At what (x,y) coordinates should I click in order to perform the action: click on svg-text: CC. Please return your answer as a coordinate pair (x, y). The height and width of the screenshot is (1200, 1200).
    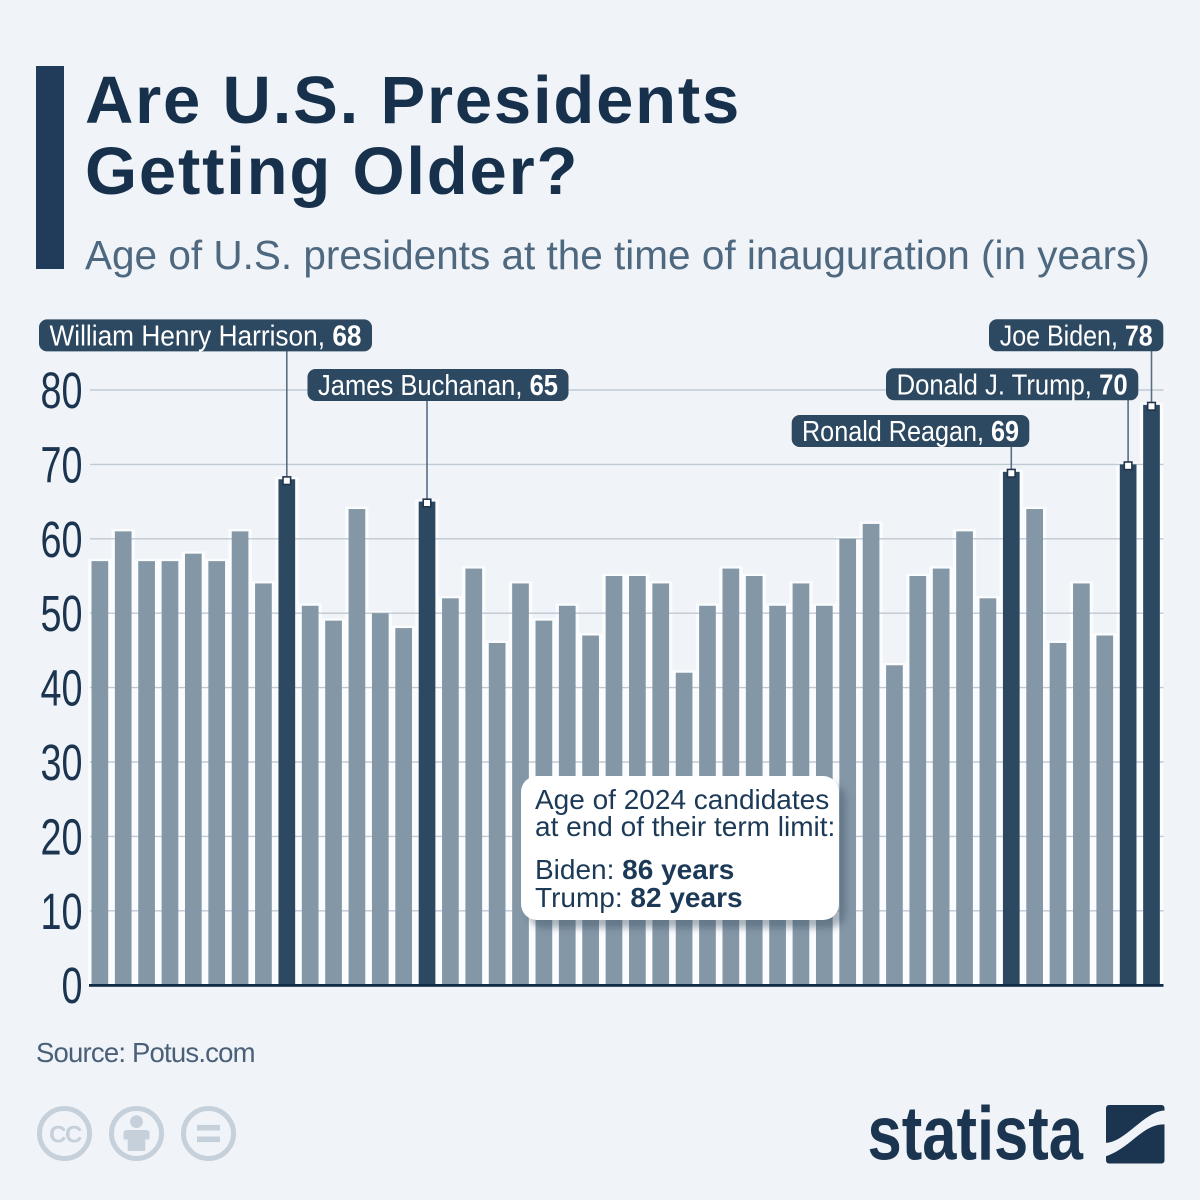
    Looking at the image, I should click on (65, 1134).